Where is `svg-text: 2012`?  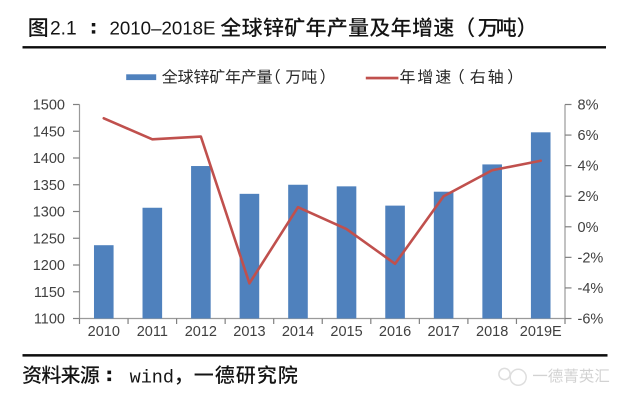
svg-text: 2012 is located at coordinates (201, 332).